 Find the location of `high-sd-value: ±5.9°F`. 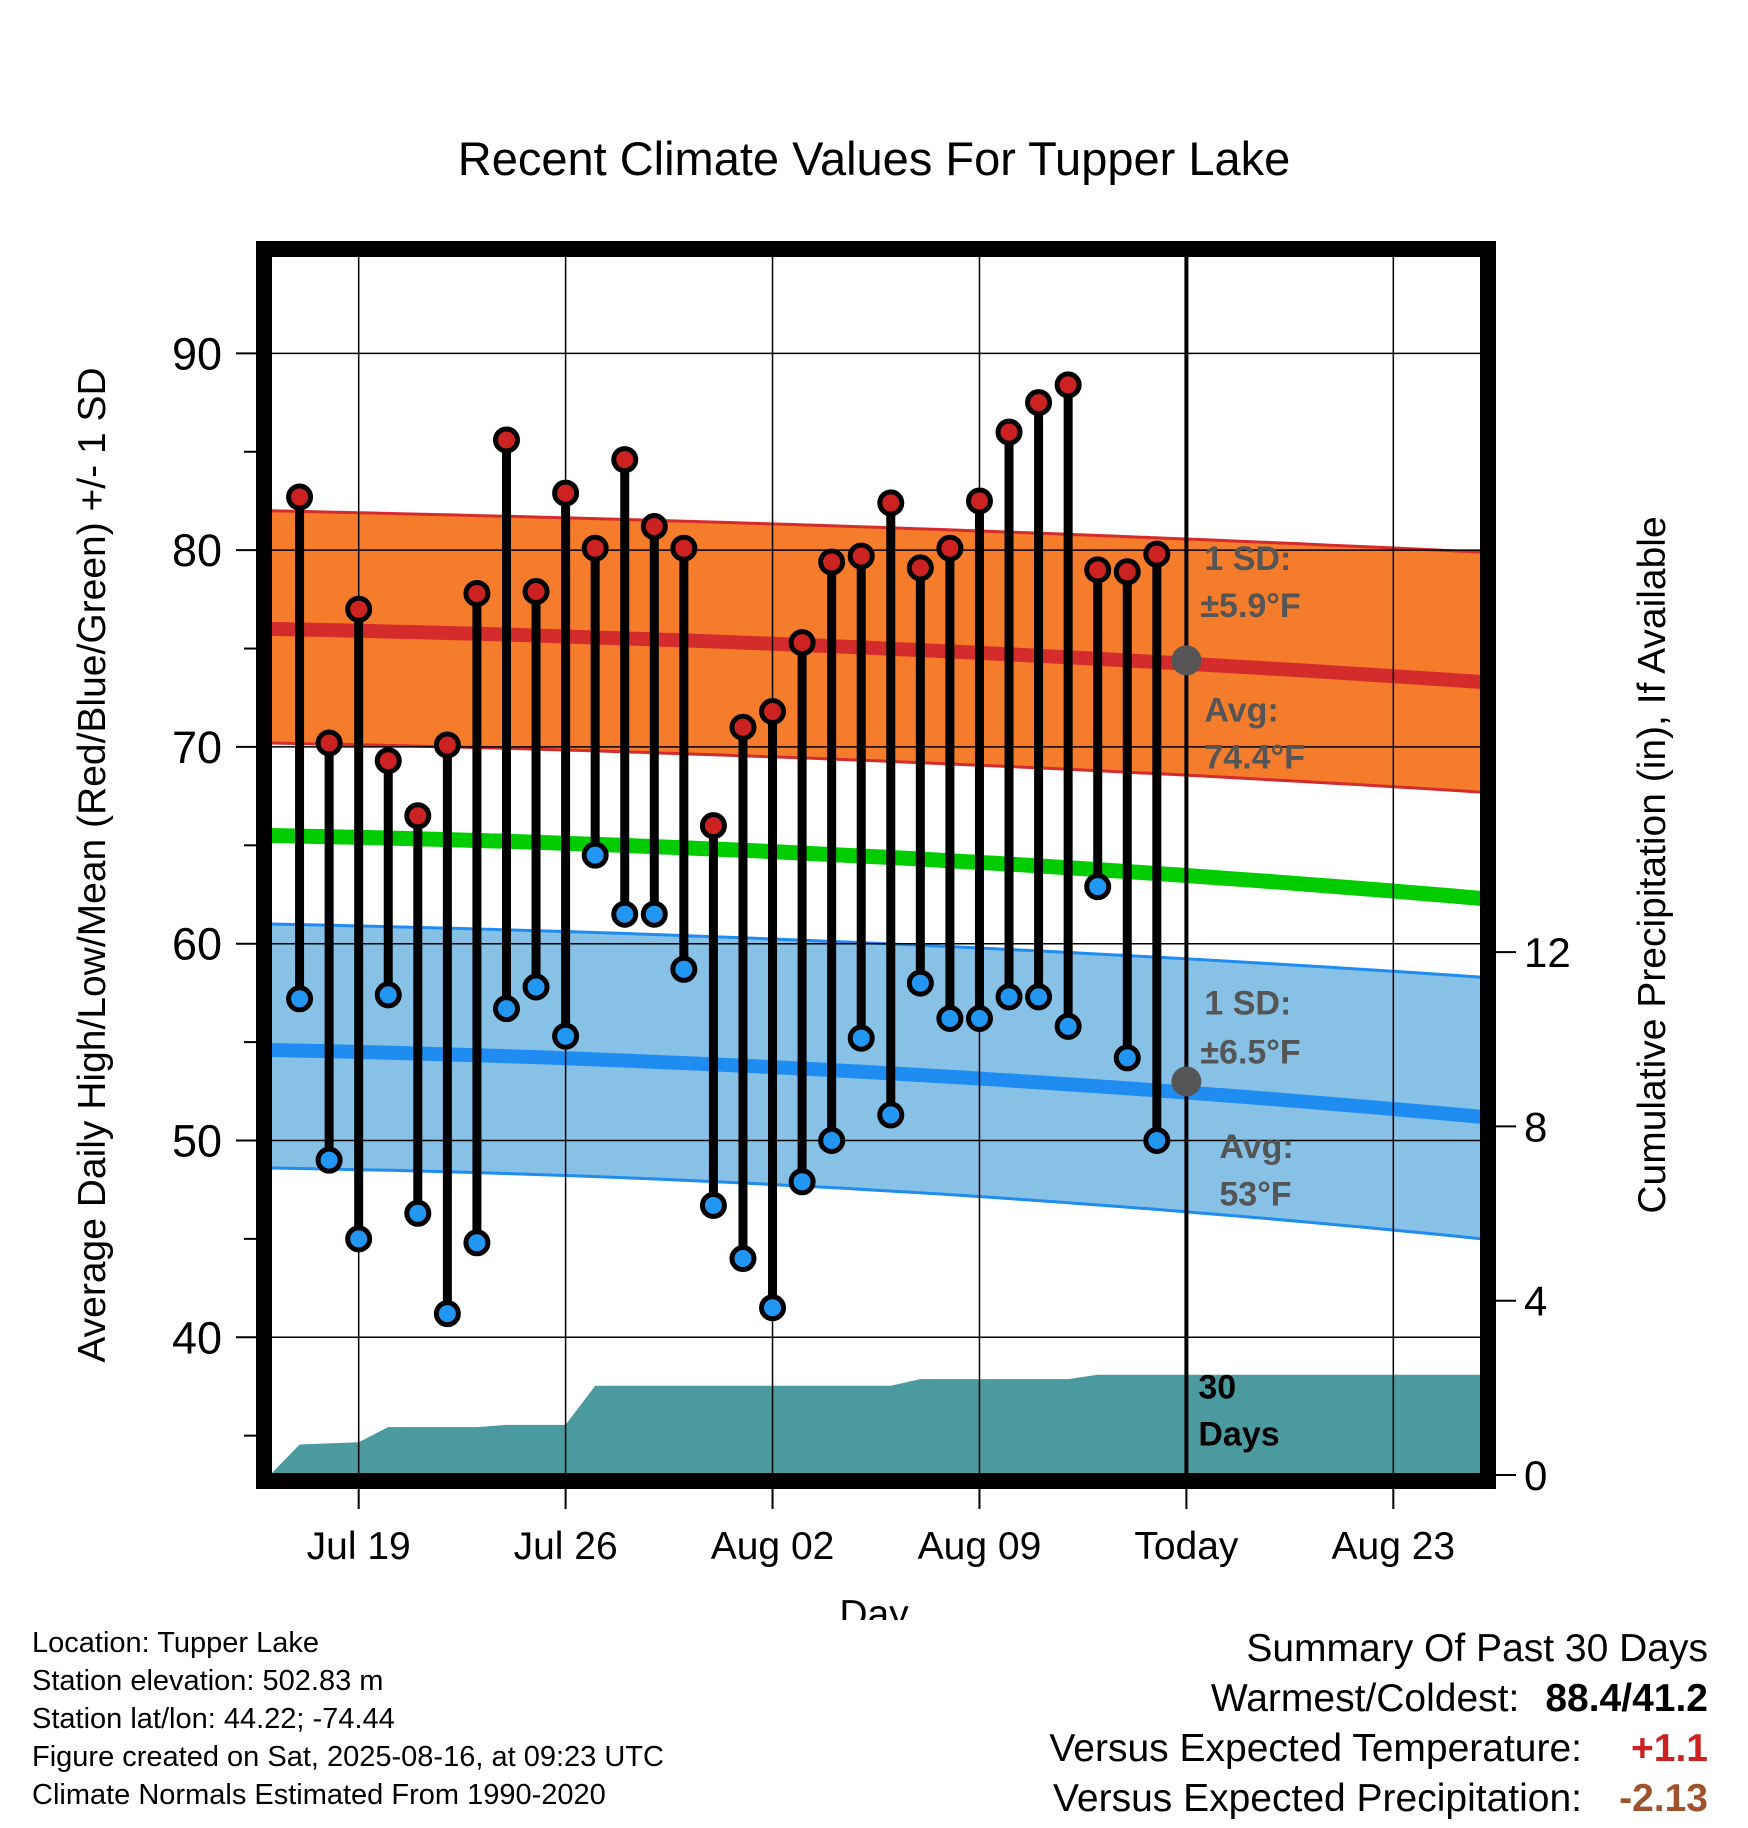

high-sd-value: ±5.9°F is located at coordinates (1250, 606).